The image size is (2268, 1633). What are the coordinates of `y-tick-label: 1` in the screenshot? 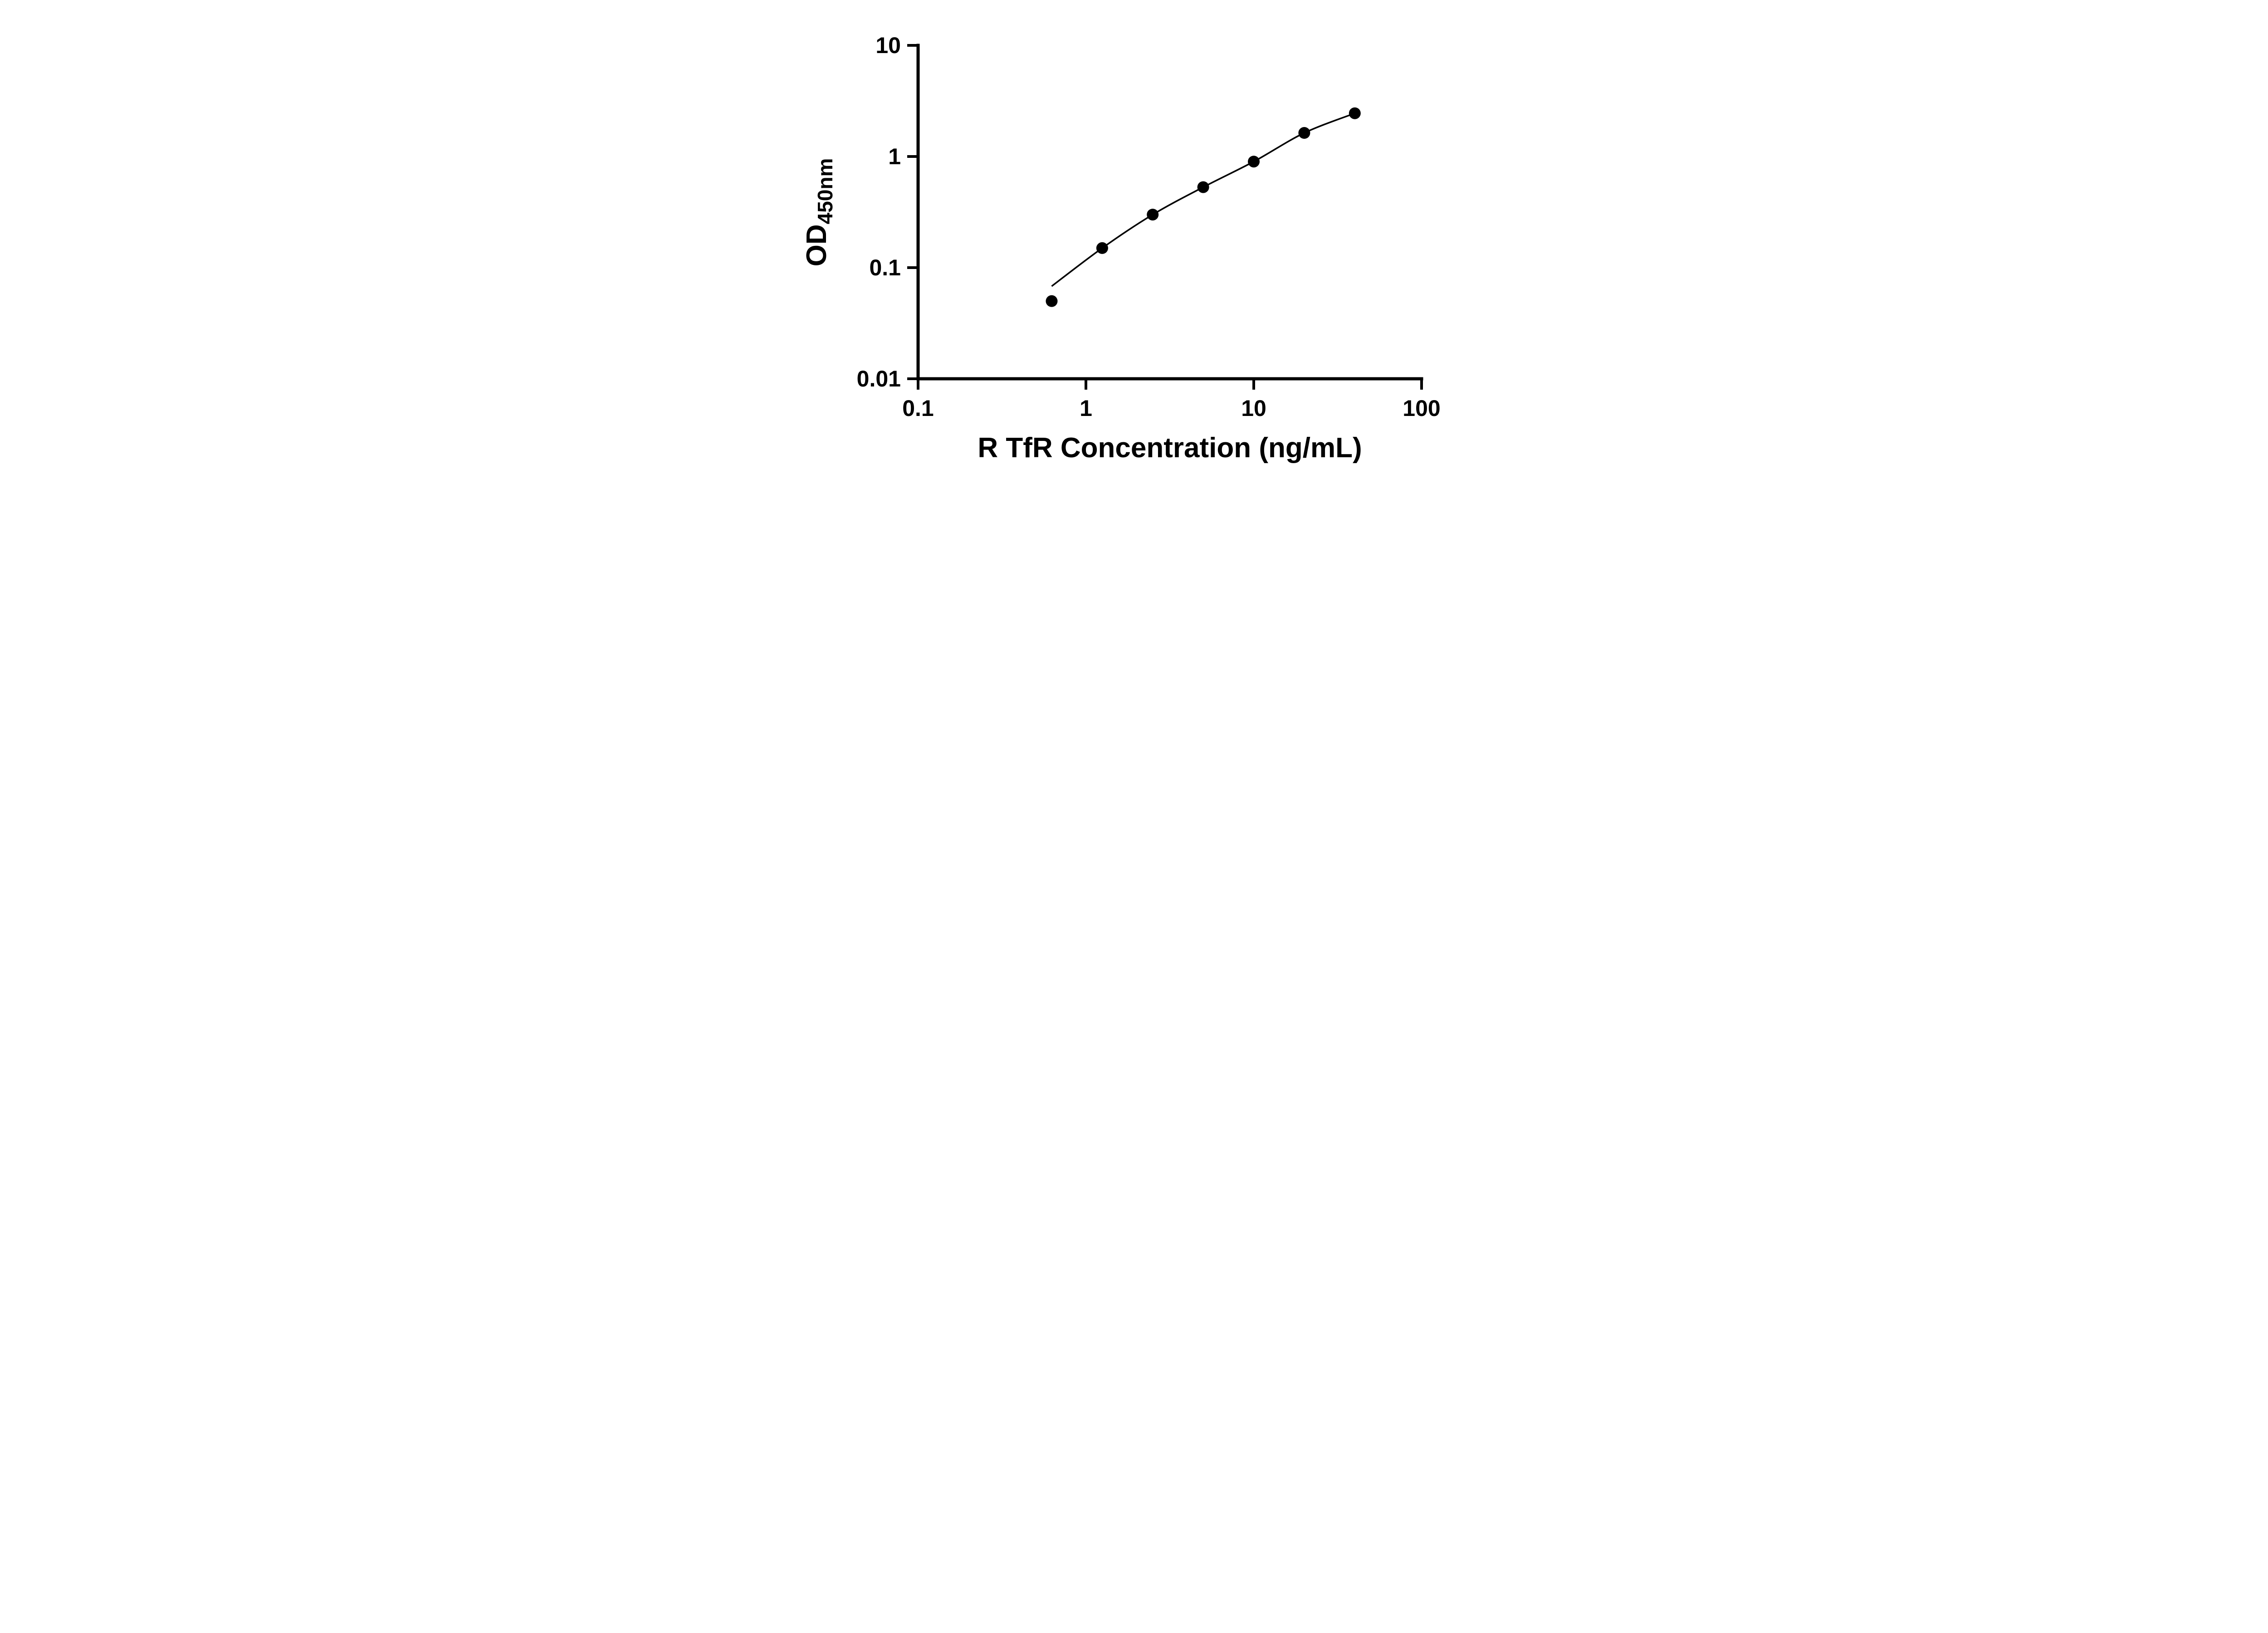 It's located at (895, 156).